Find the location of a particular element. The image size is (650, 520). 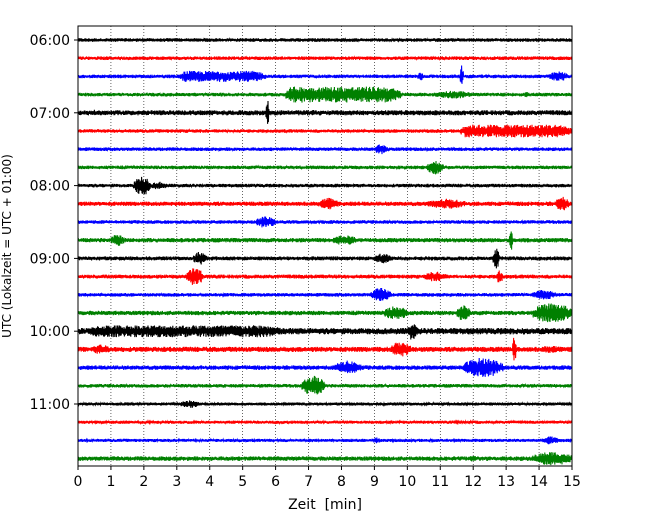

x-tick-label: 12 is located at coordinates (473, 482).